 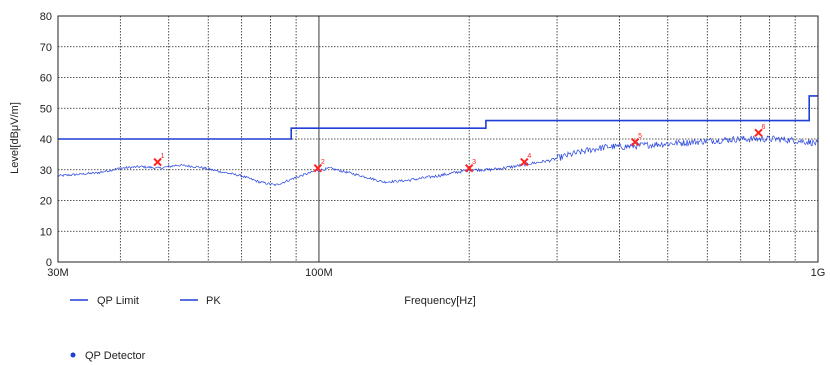 I want to click on series-pk-line, so click(x=438, y=161).